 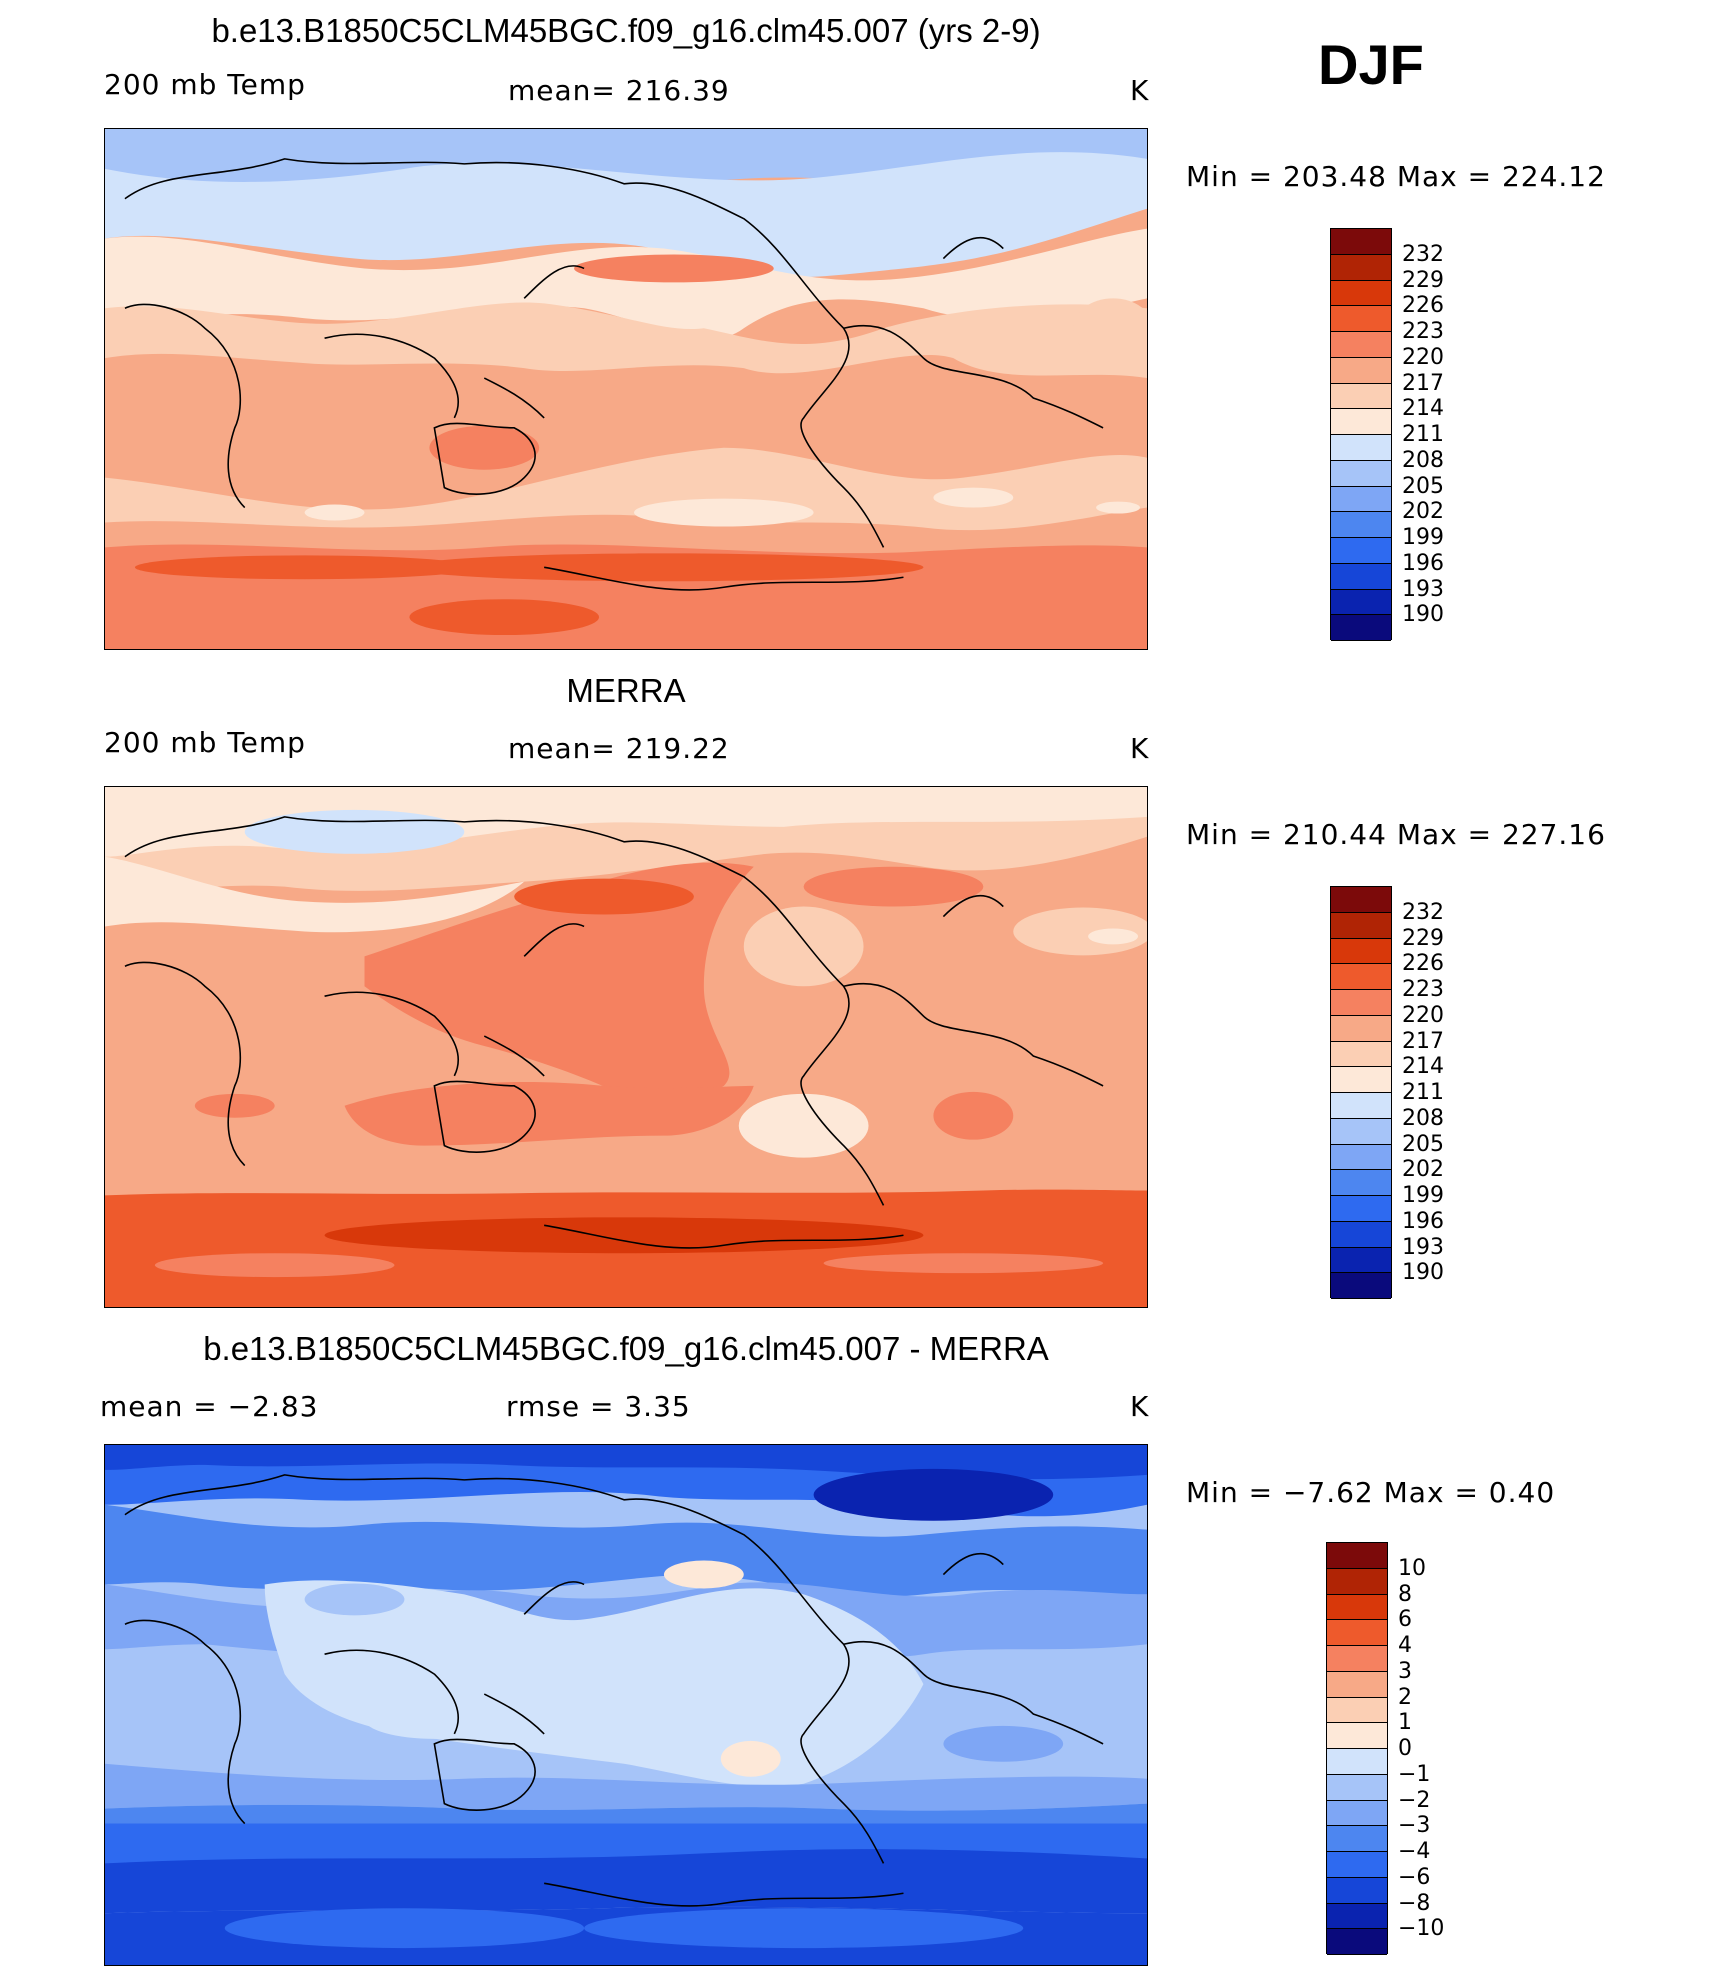 What do you see at coordinates (1405, 1748) in the screenshot?
I see `colorbar-tick-label: 0` at bounding box center [1405, 1748].